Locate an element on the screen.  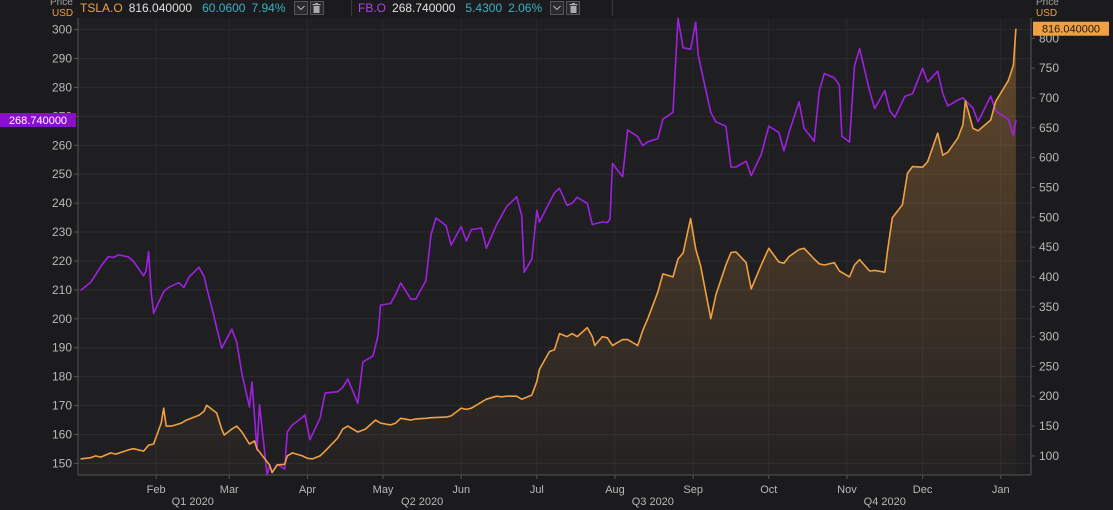
left-tick-label: 300 is located at coordinates (62, 30).